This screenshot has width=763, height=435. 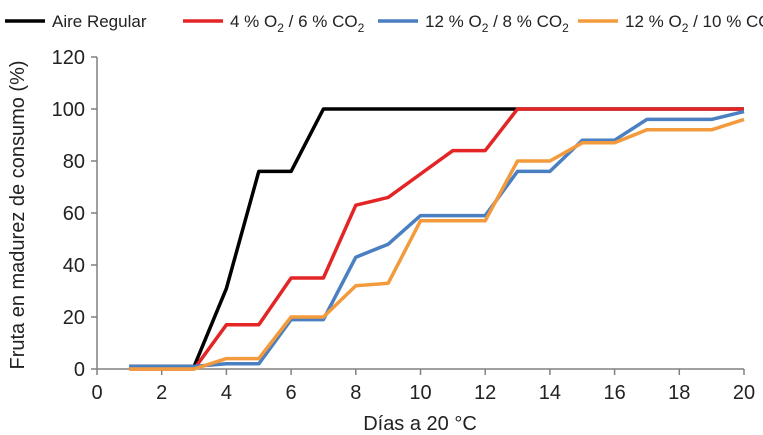 What do you see at coordinates (74, 266) in the screenshot?
I see `y-tick-label: 40` at bounding box center [74, 266].